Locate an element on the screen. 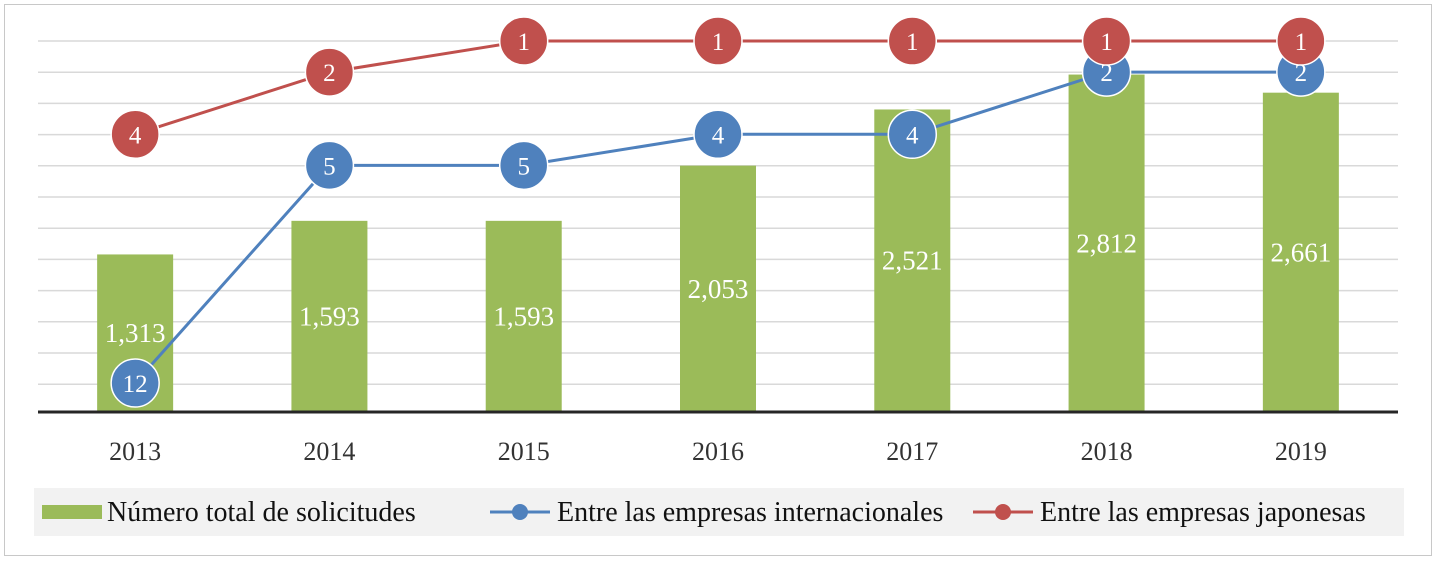  x-tick-label: 2018 is located at coordinates (1107, 451).